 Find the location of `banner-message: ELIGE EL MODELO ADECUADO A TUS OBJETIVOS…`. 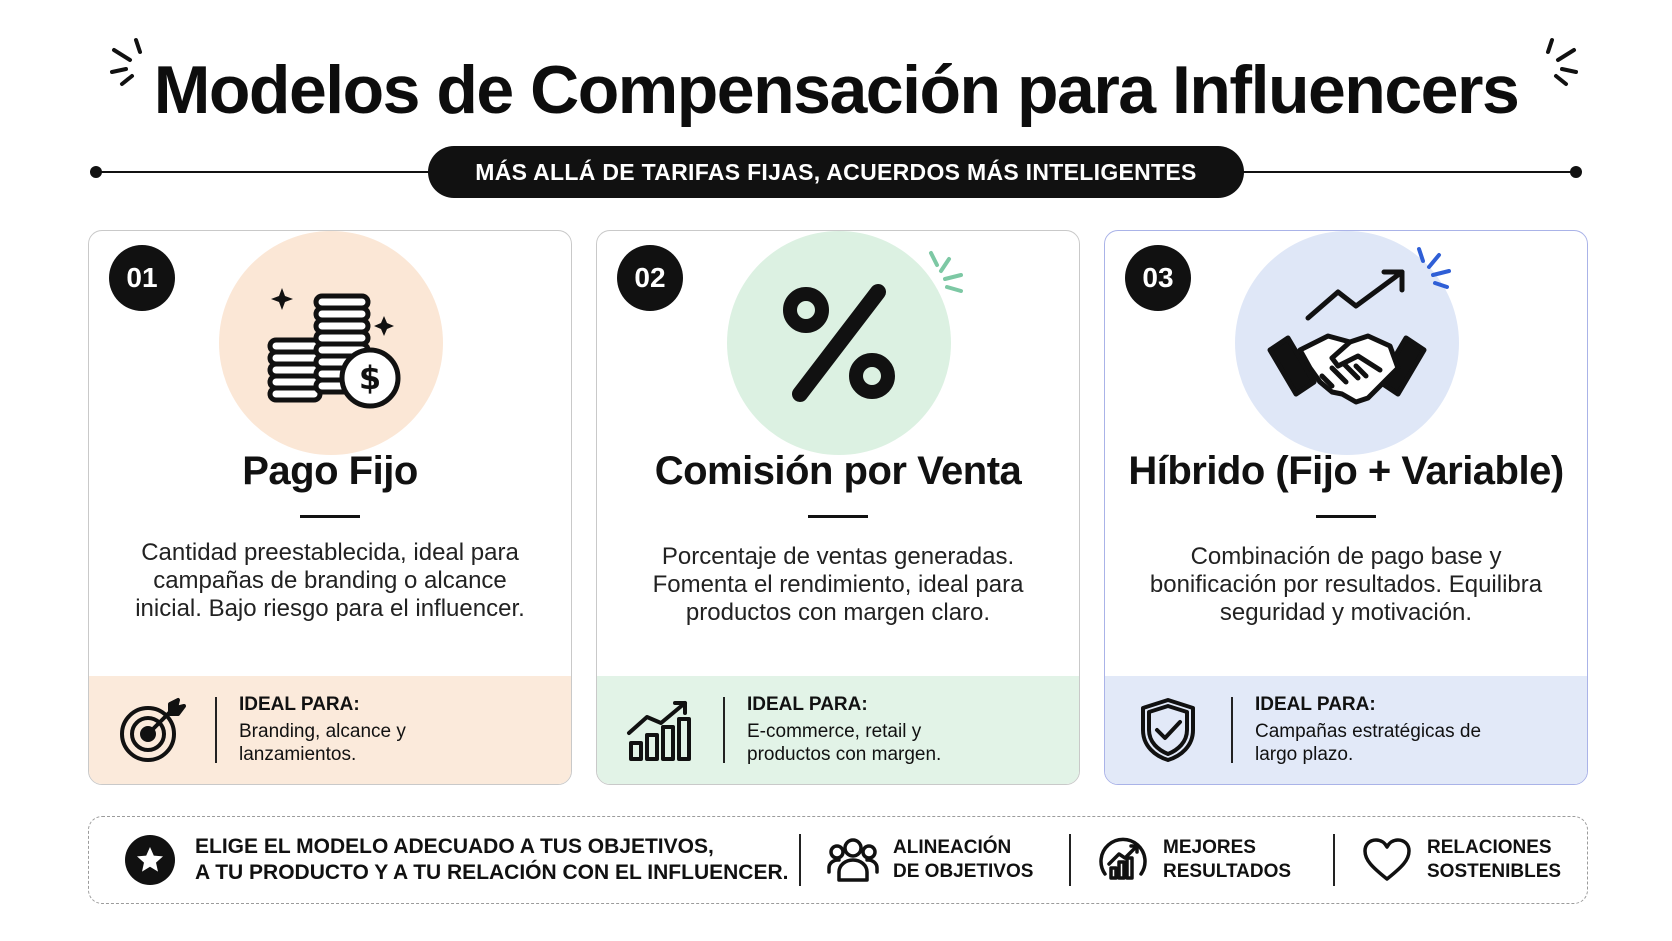

banner-message: ELIGE EL MODELO ADECUADO A TUS OBJETIVOS… is located at coordinates (492, 859).